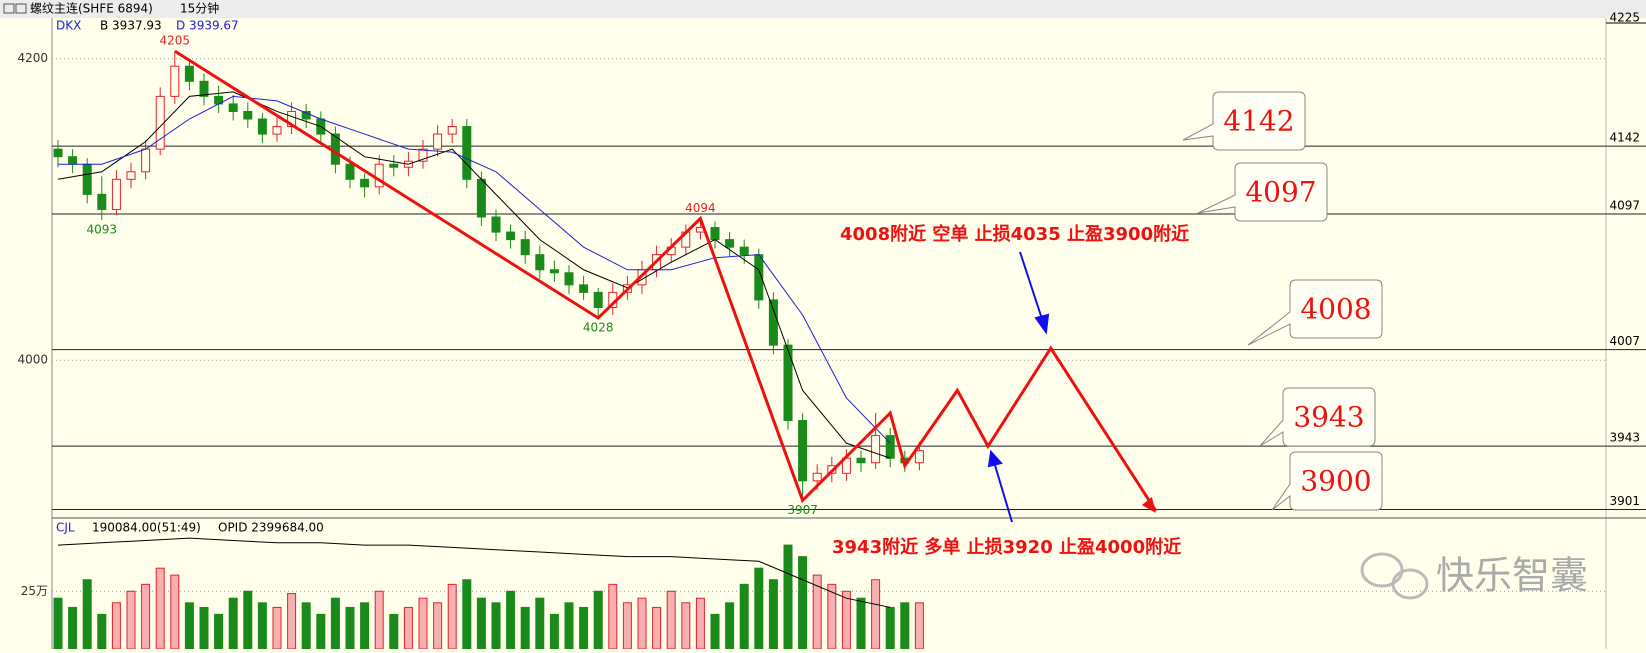 This screenshot has height=653, width=1646. What do you see at coordinates (1624, 341) in the screenshot?
I see `level-label: 4007` at bounding box center [1624, 341].